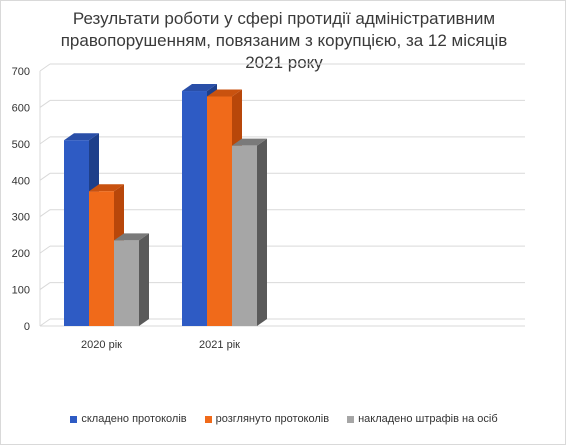  Describe the element at coordinates (21, 291) in the screenshot. I see `y-tick-label-100: 100` at that location.